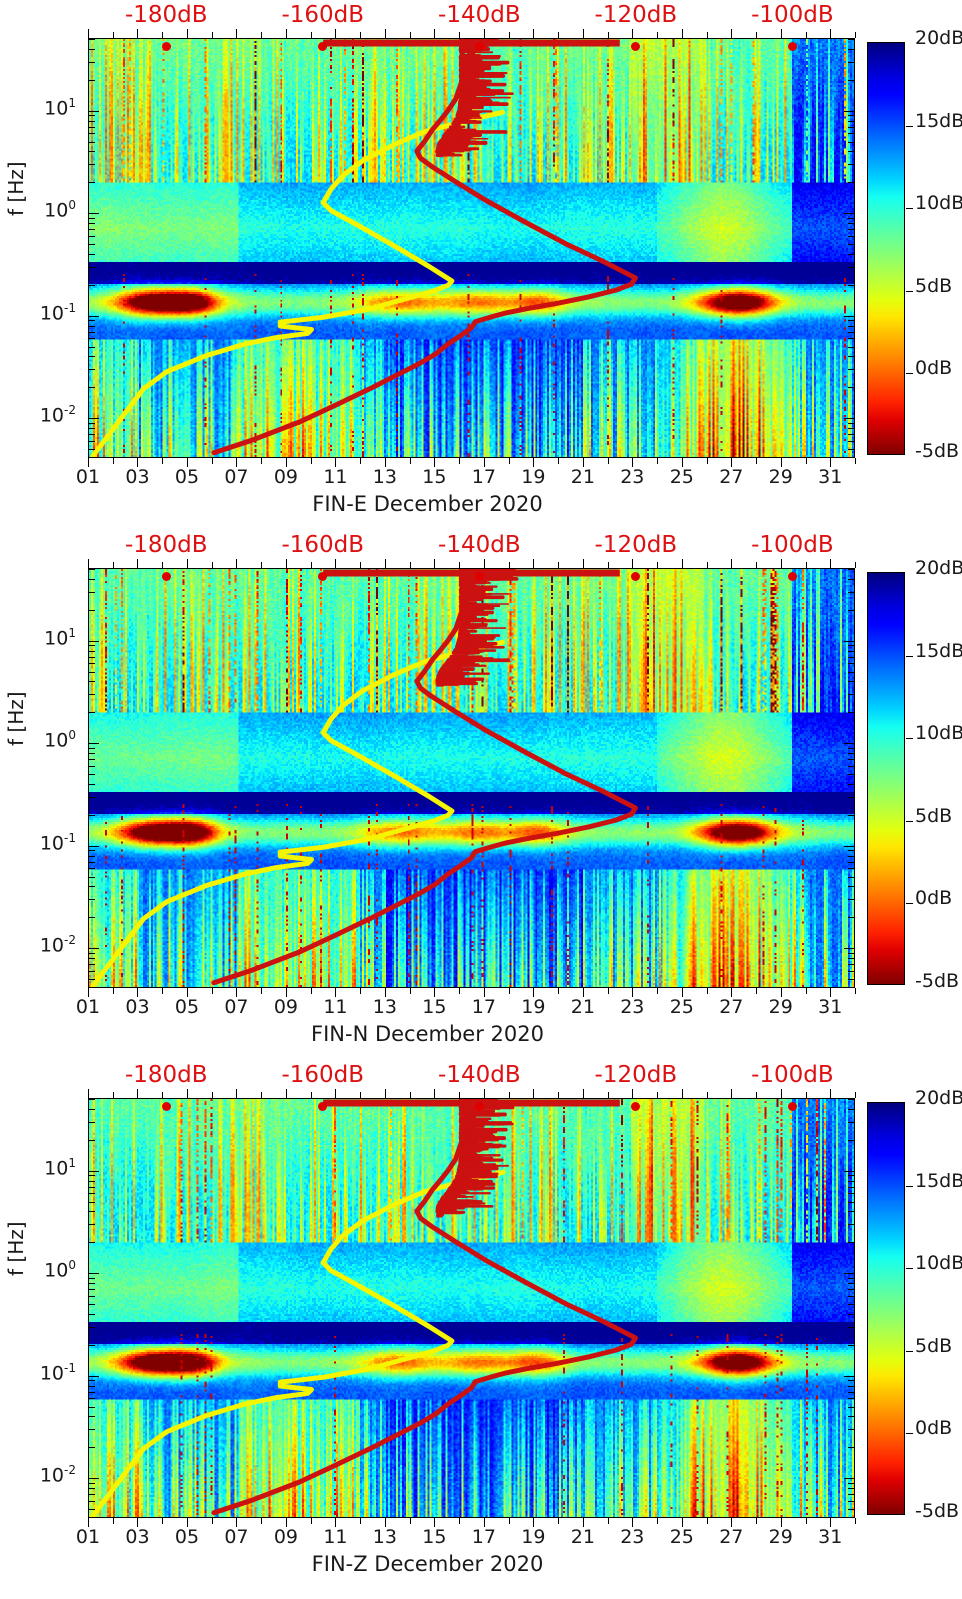 Image resolution: width=962 pixels, height=1599 pixels. Describe the element at coordinates (731, 477) in the screenshot. I see `x-tick-label: 27` at that location.